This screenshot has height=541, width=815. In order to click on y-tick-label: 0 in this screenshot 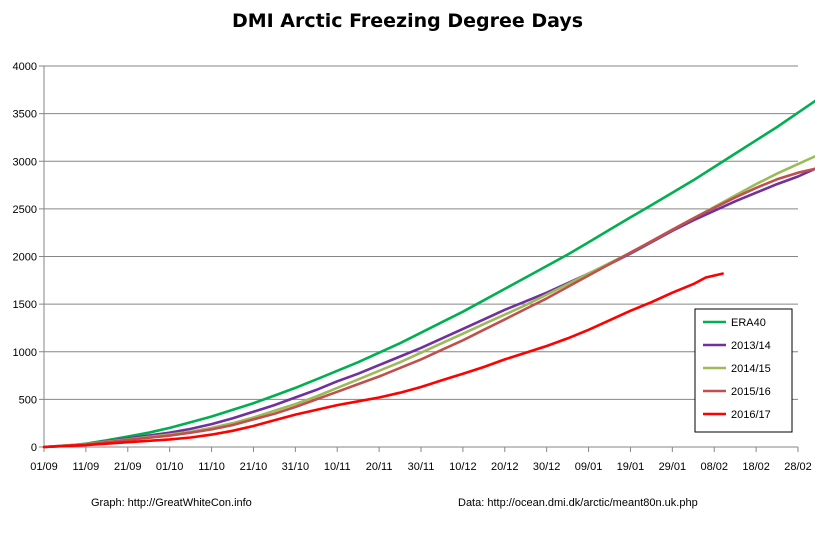, I will do `click(34, 448)`.